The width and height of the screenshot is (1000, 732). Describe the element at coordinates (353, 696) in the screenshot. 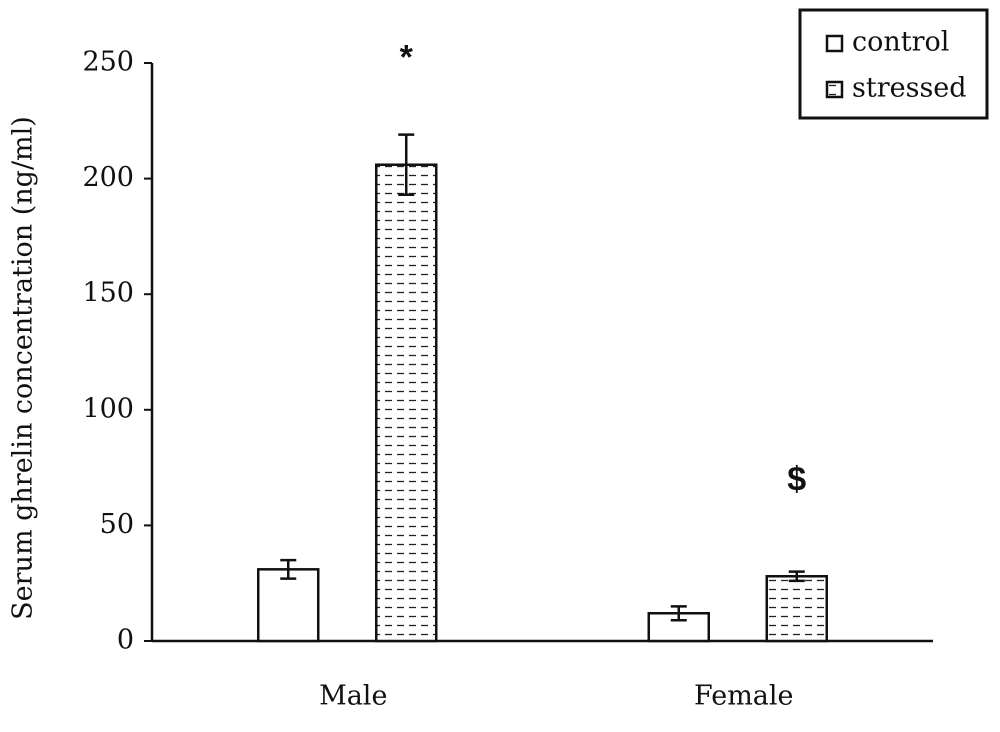

I see `x-tick-label: Male` at that location.